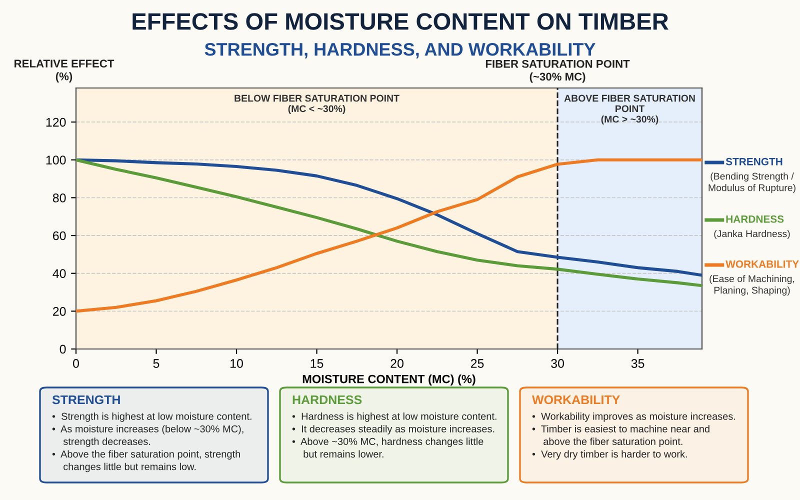 This screenshot has height=500, width=800. I want to click on x-tick-label: 30, so click(557, 363).